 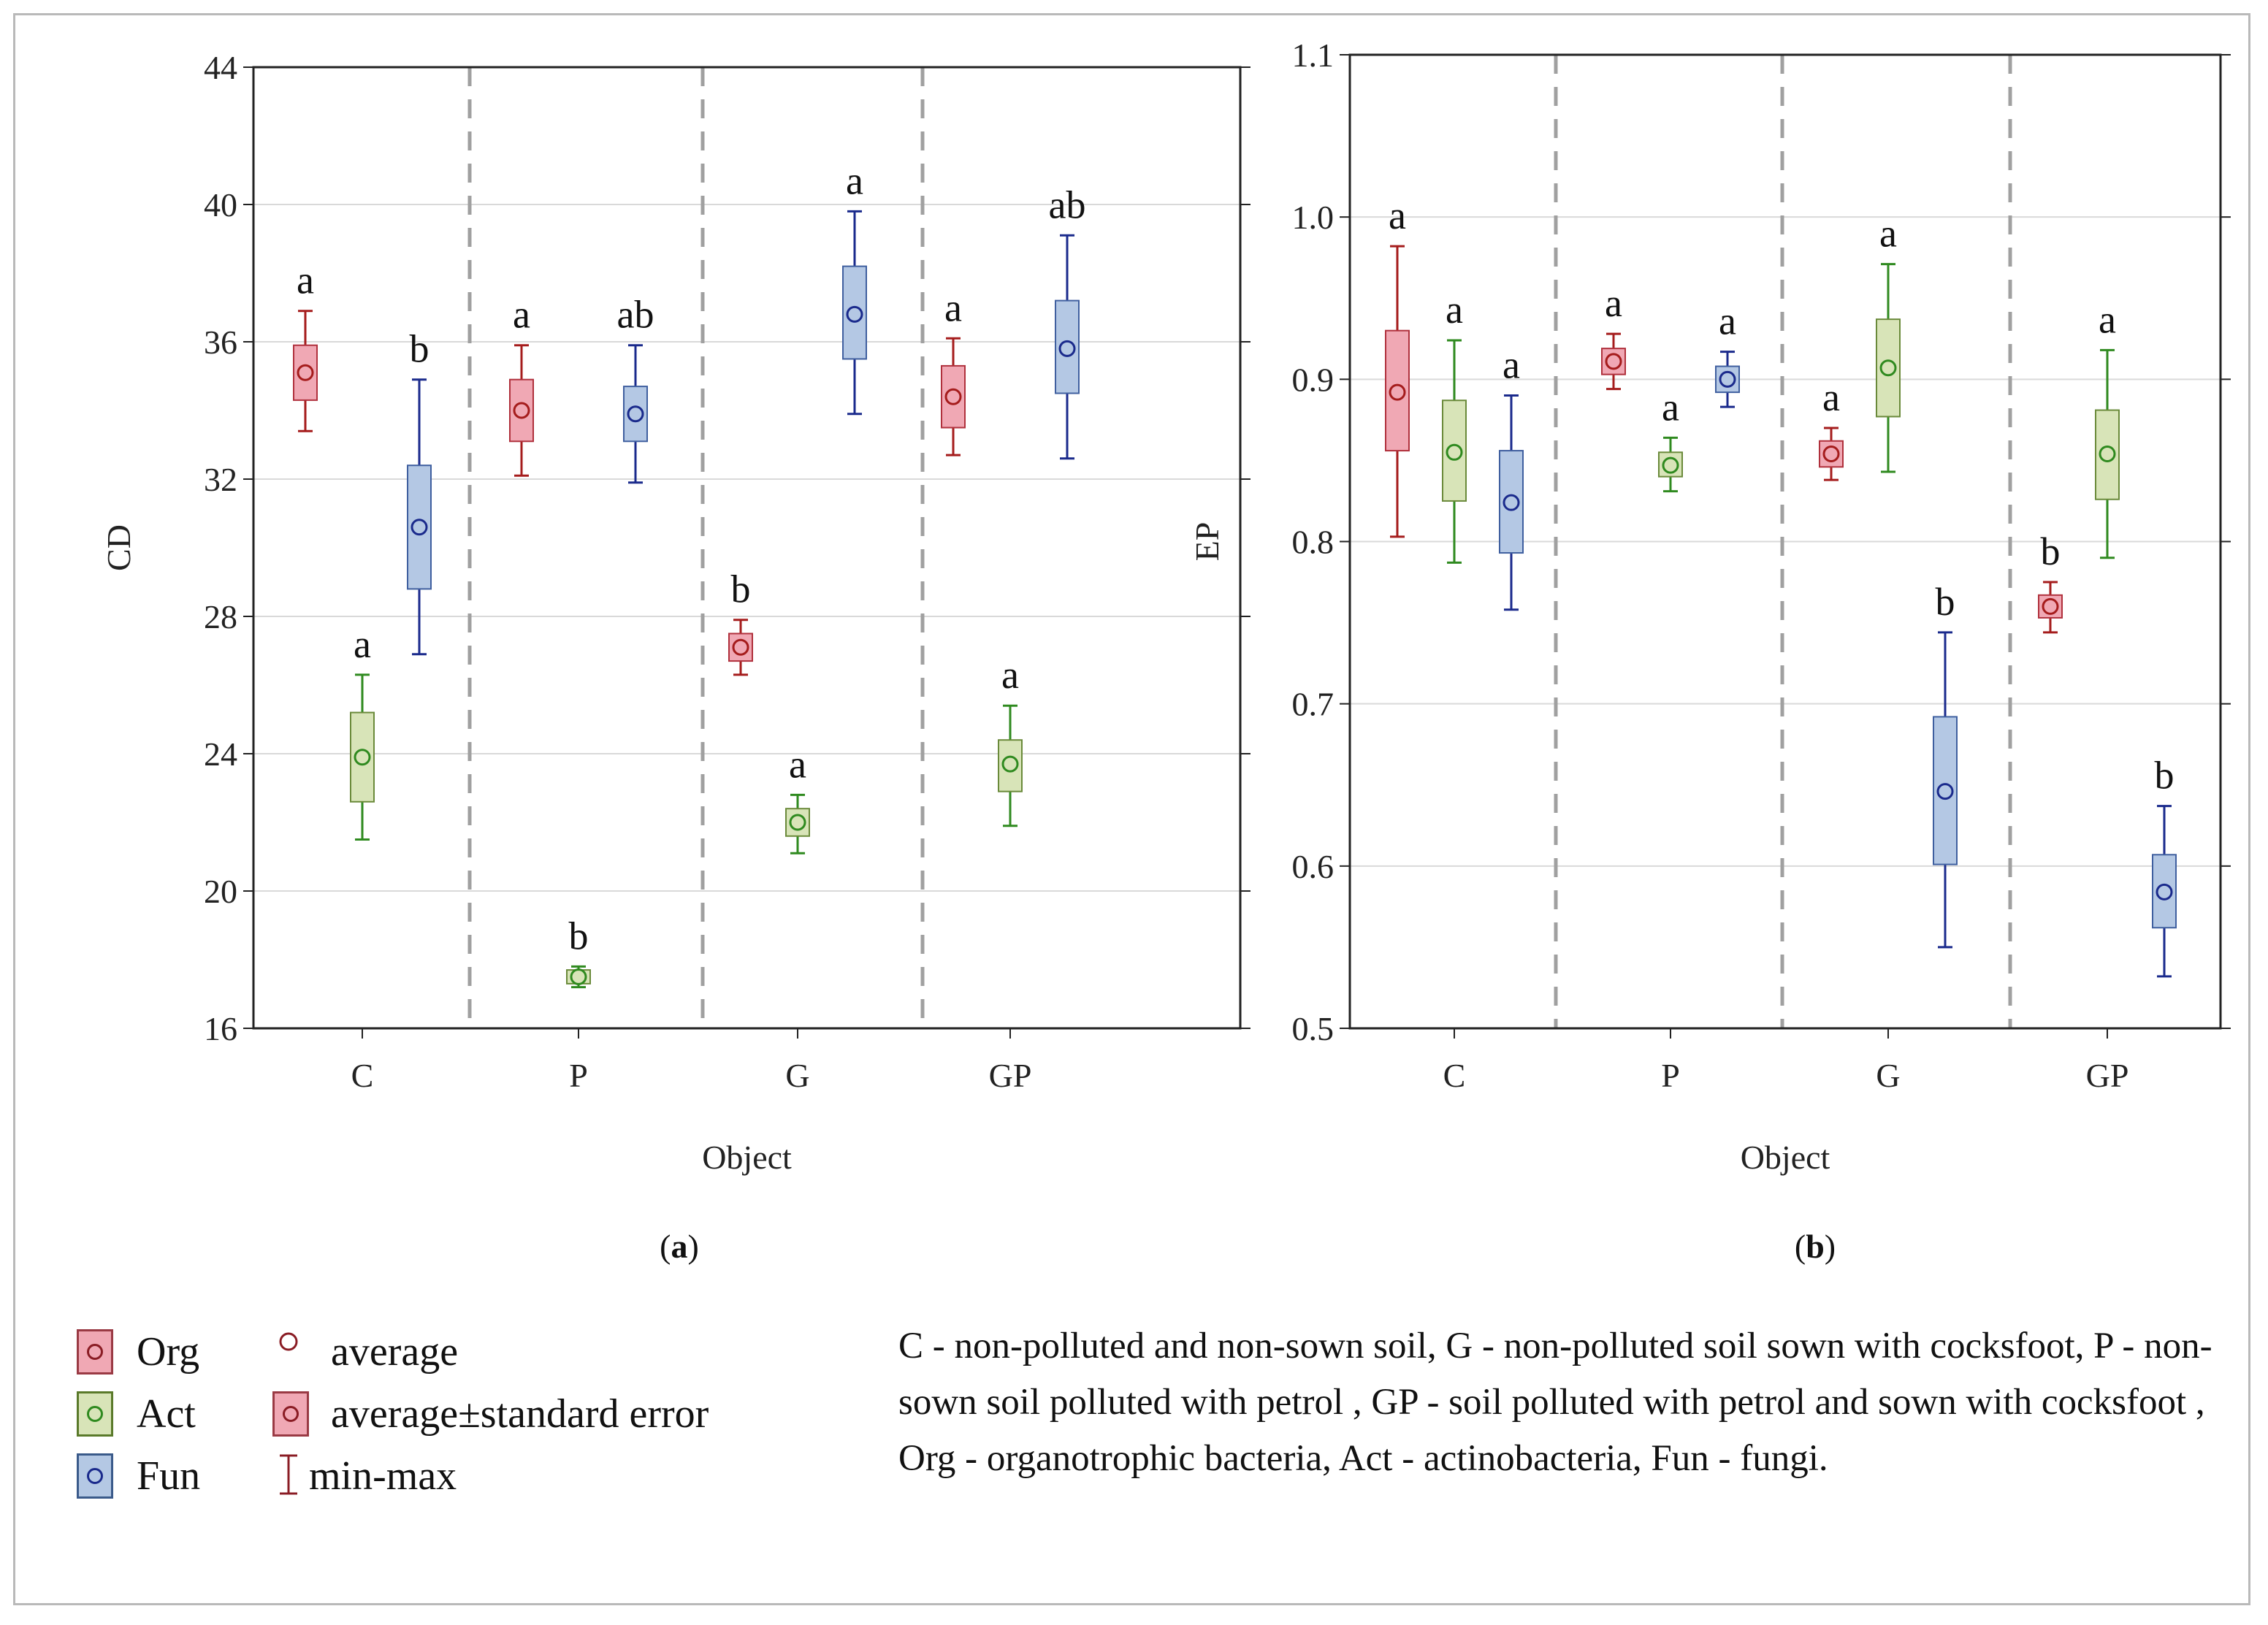 What do you see at coordinates (95, 1414) in the screenshot?
I see `legend-swatch-act` at bounding box center [95, 1414].